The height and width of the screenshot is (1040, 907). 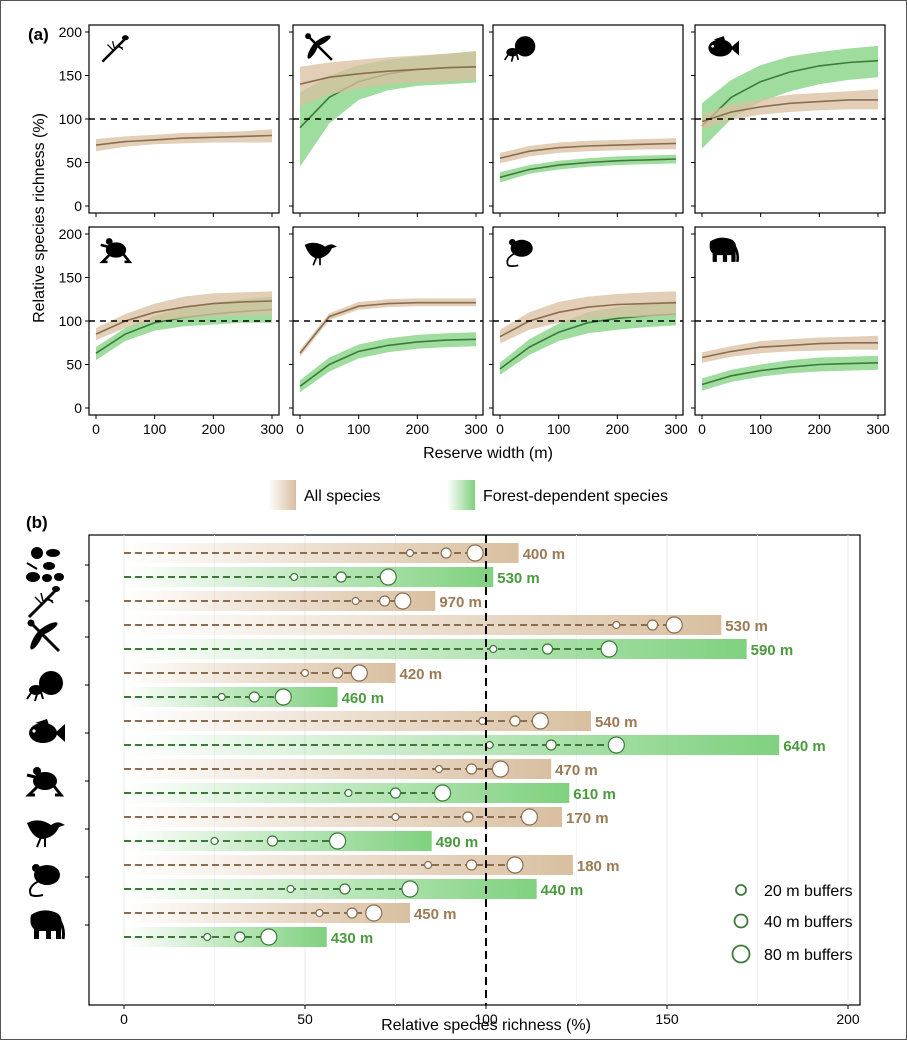 I want to click on all-taxa-icon, so click(x=45, y=564).